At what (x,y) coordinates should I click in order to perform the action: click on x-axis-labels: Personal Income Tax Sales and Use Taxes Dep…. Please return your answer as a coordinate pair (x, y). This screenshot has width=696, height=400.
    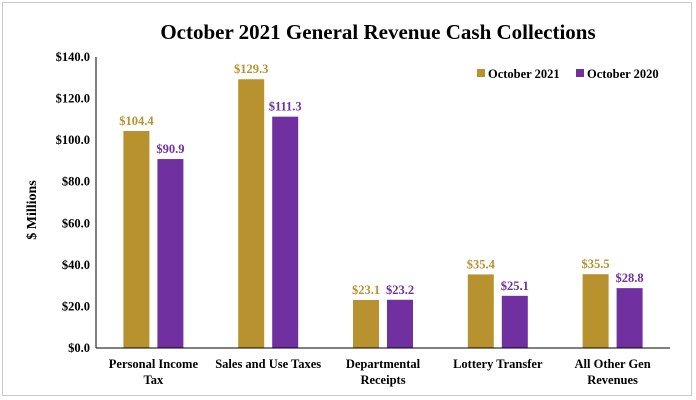
    Looking at the image, I should click on (380, 372).